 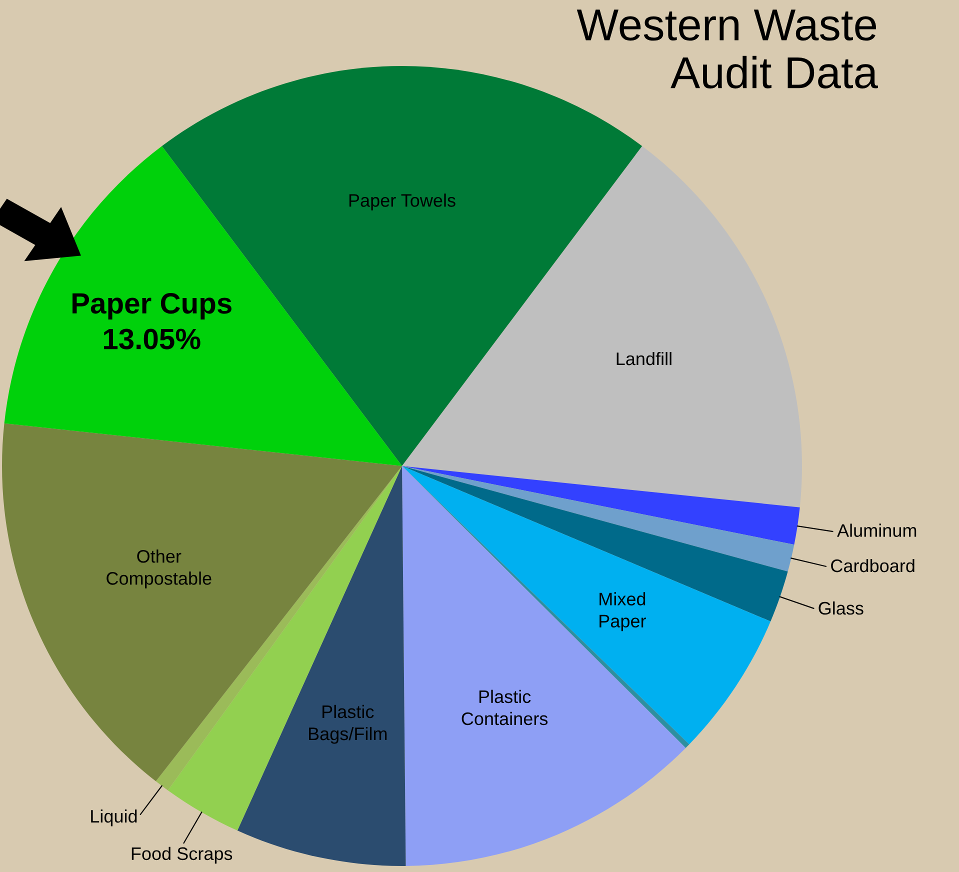 I want to click on slice-label: Cardboard, so click(x=872, y=565).